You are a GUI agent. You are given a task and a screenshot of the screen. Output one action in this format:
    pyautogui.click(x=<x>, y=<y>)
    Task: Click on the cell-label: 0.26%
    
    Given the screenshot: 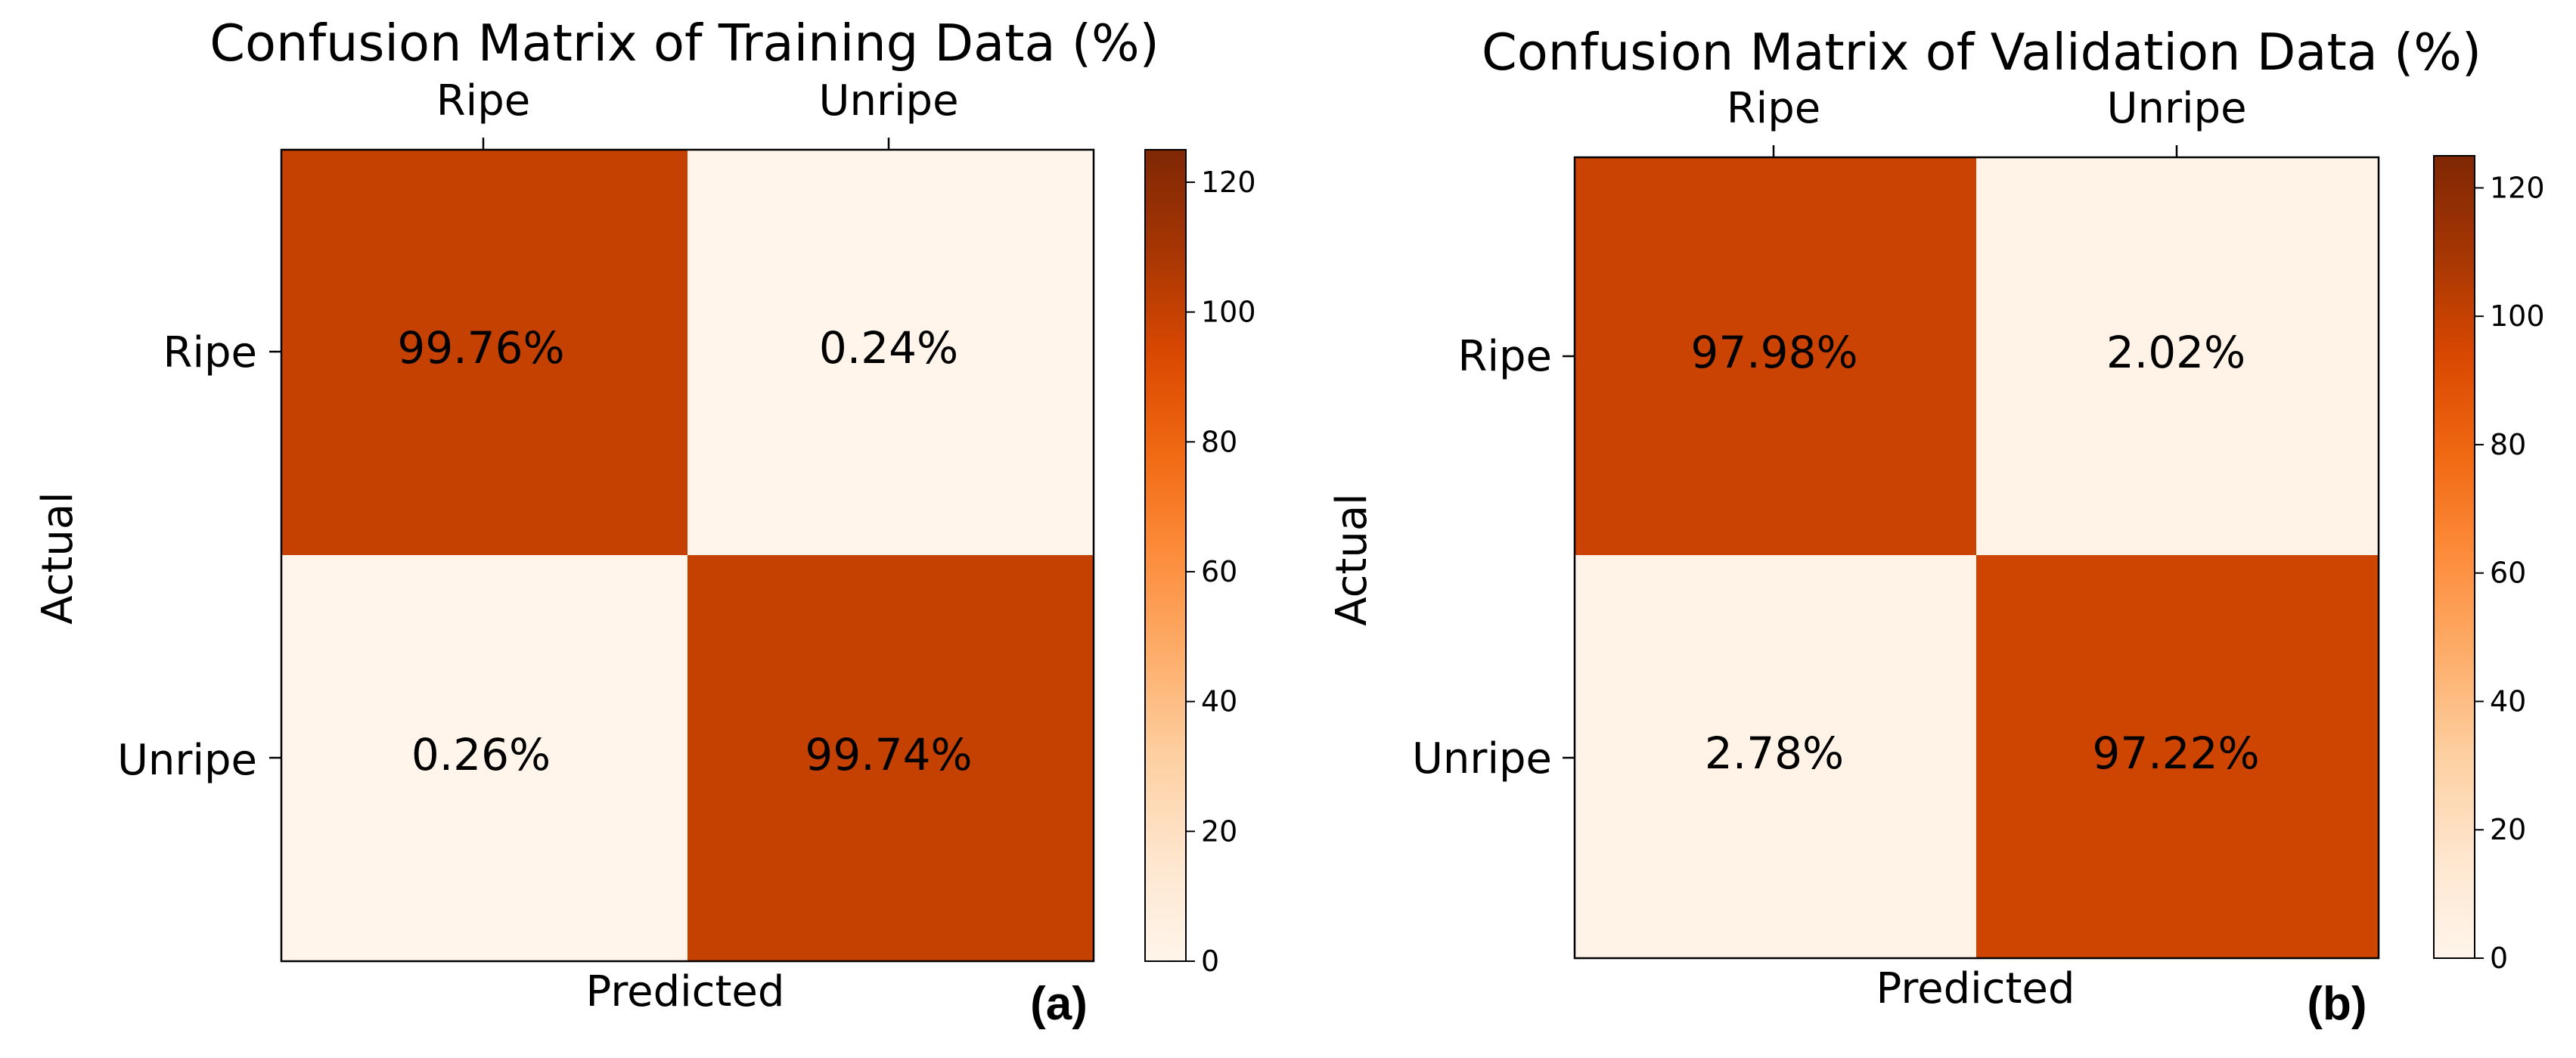 What is the action you would take?
    pyautogui.click(x=481, y=755)
    